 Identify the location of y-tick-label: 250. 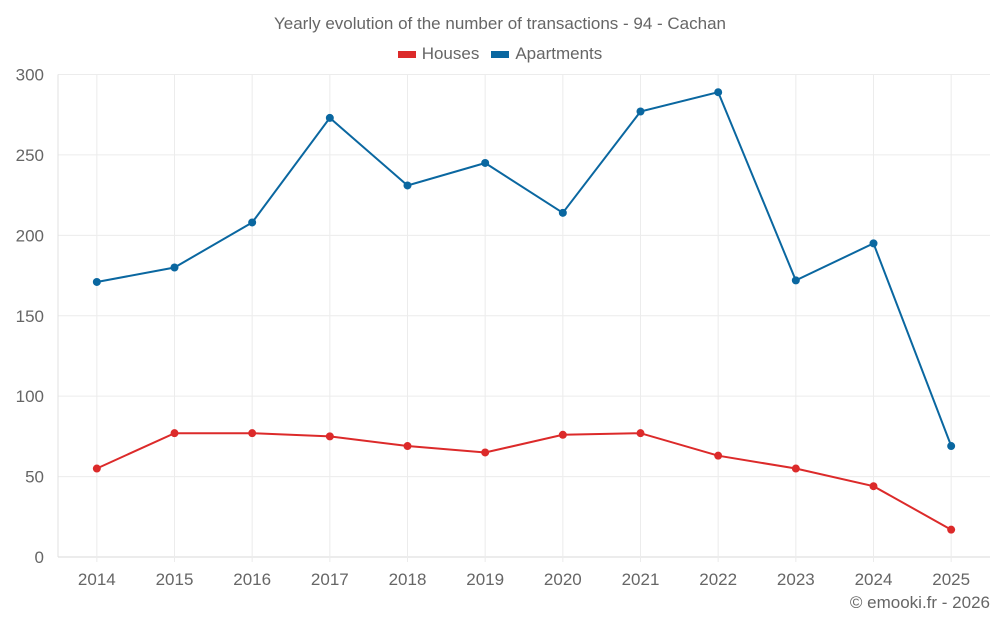
(30, 155).